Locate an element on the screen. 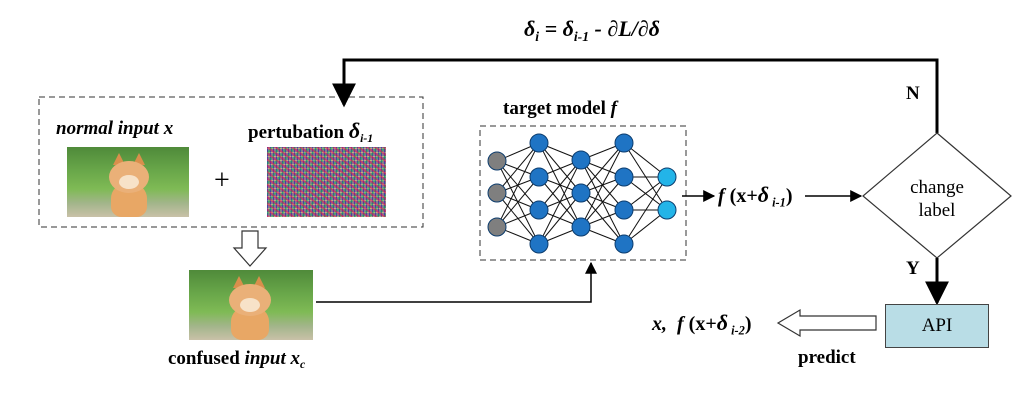 The width and height of the screenshot is (1024, 406). model-output-label: f (x+δ i-1) is located at coordinates (755, 196).